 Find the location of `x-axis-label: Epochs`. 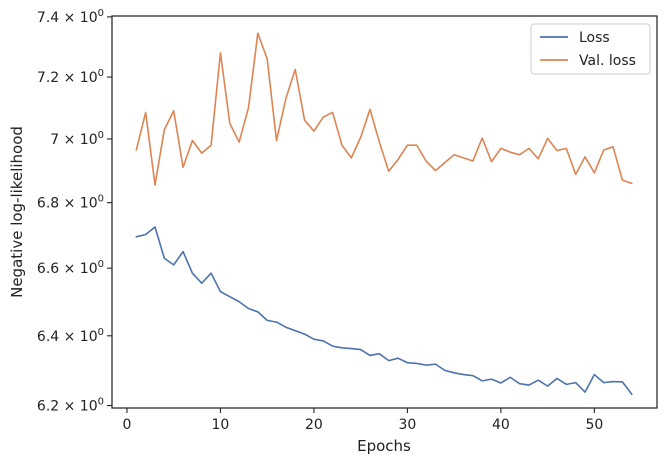

x-axis-label: Epochs is located at coordinates (384, 446).